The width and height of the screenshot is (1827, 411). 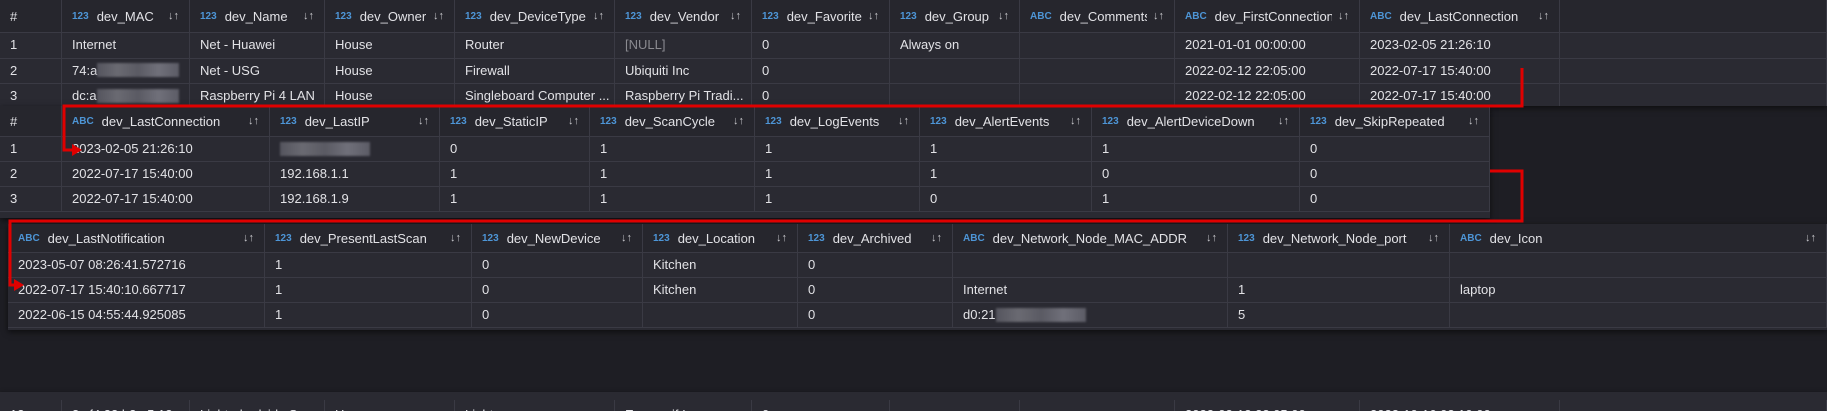 I want to click on table-row: 2023-05-07 08:26:41.572716 1 0 Kitchen 0, so click(x=917, y=265).